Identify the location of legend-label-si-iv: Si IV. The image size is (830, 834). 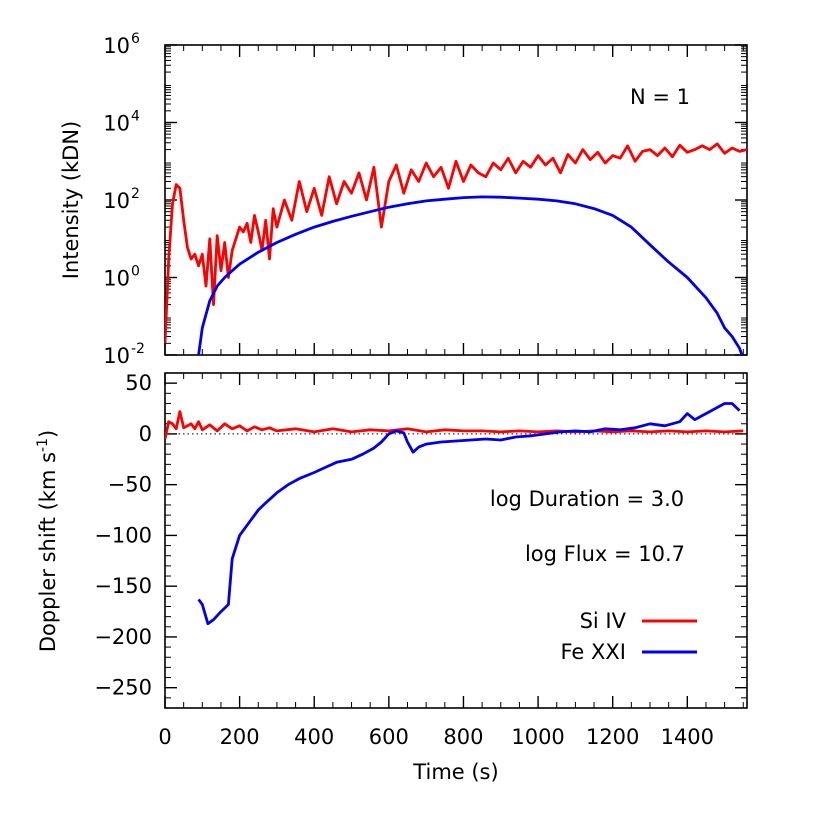
(603, 621).